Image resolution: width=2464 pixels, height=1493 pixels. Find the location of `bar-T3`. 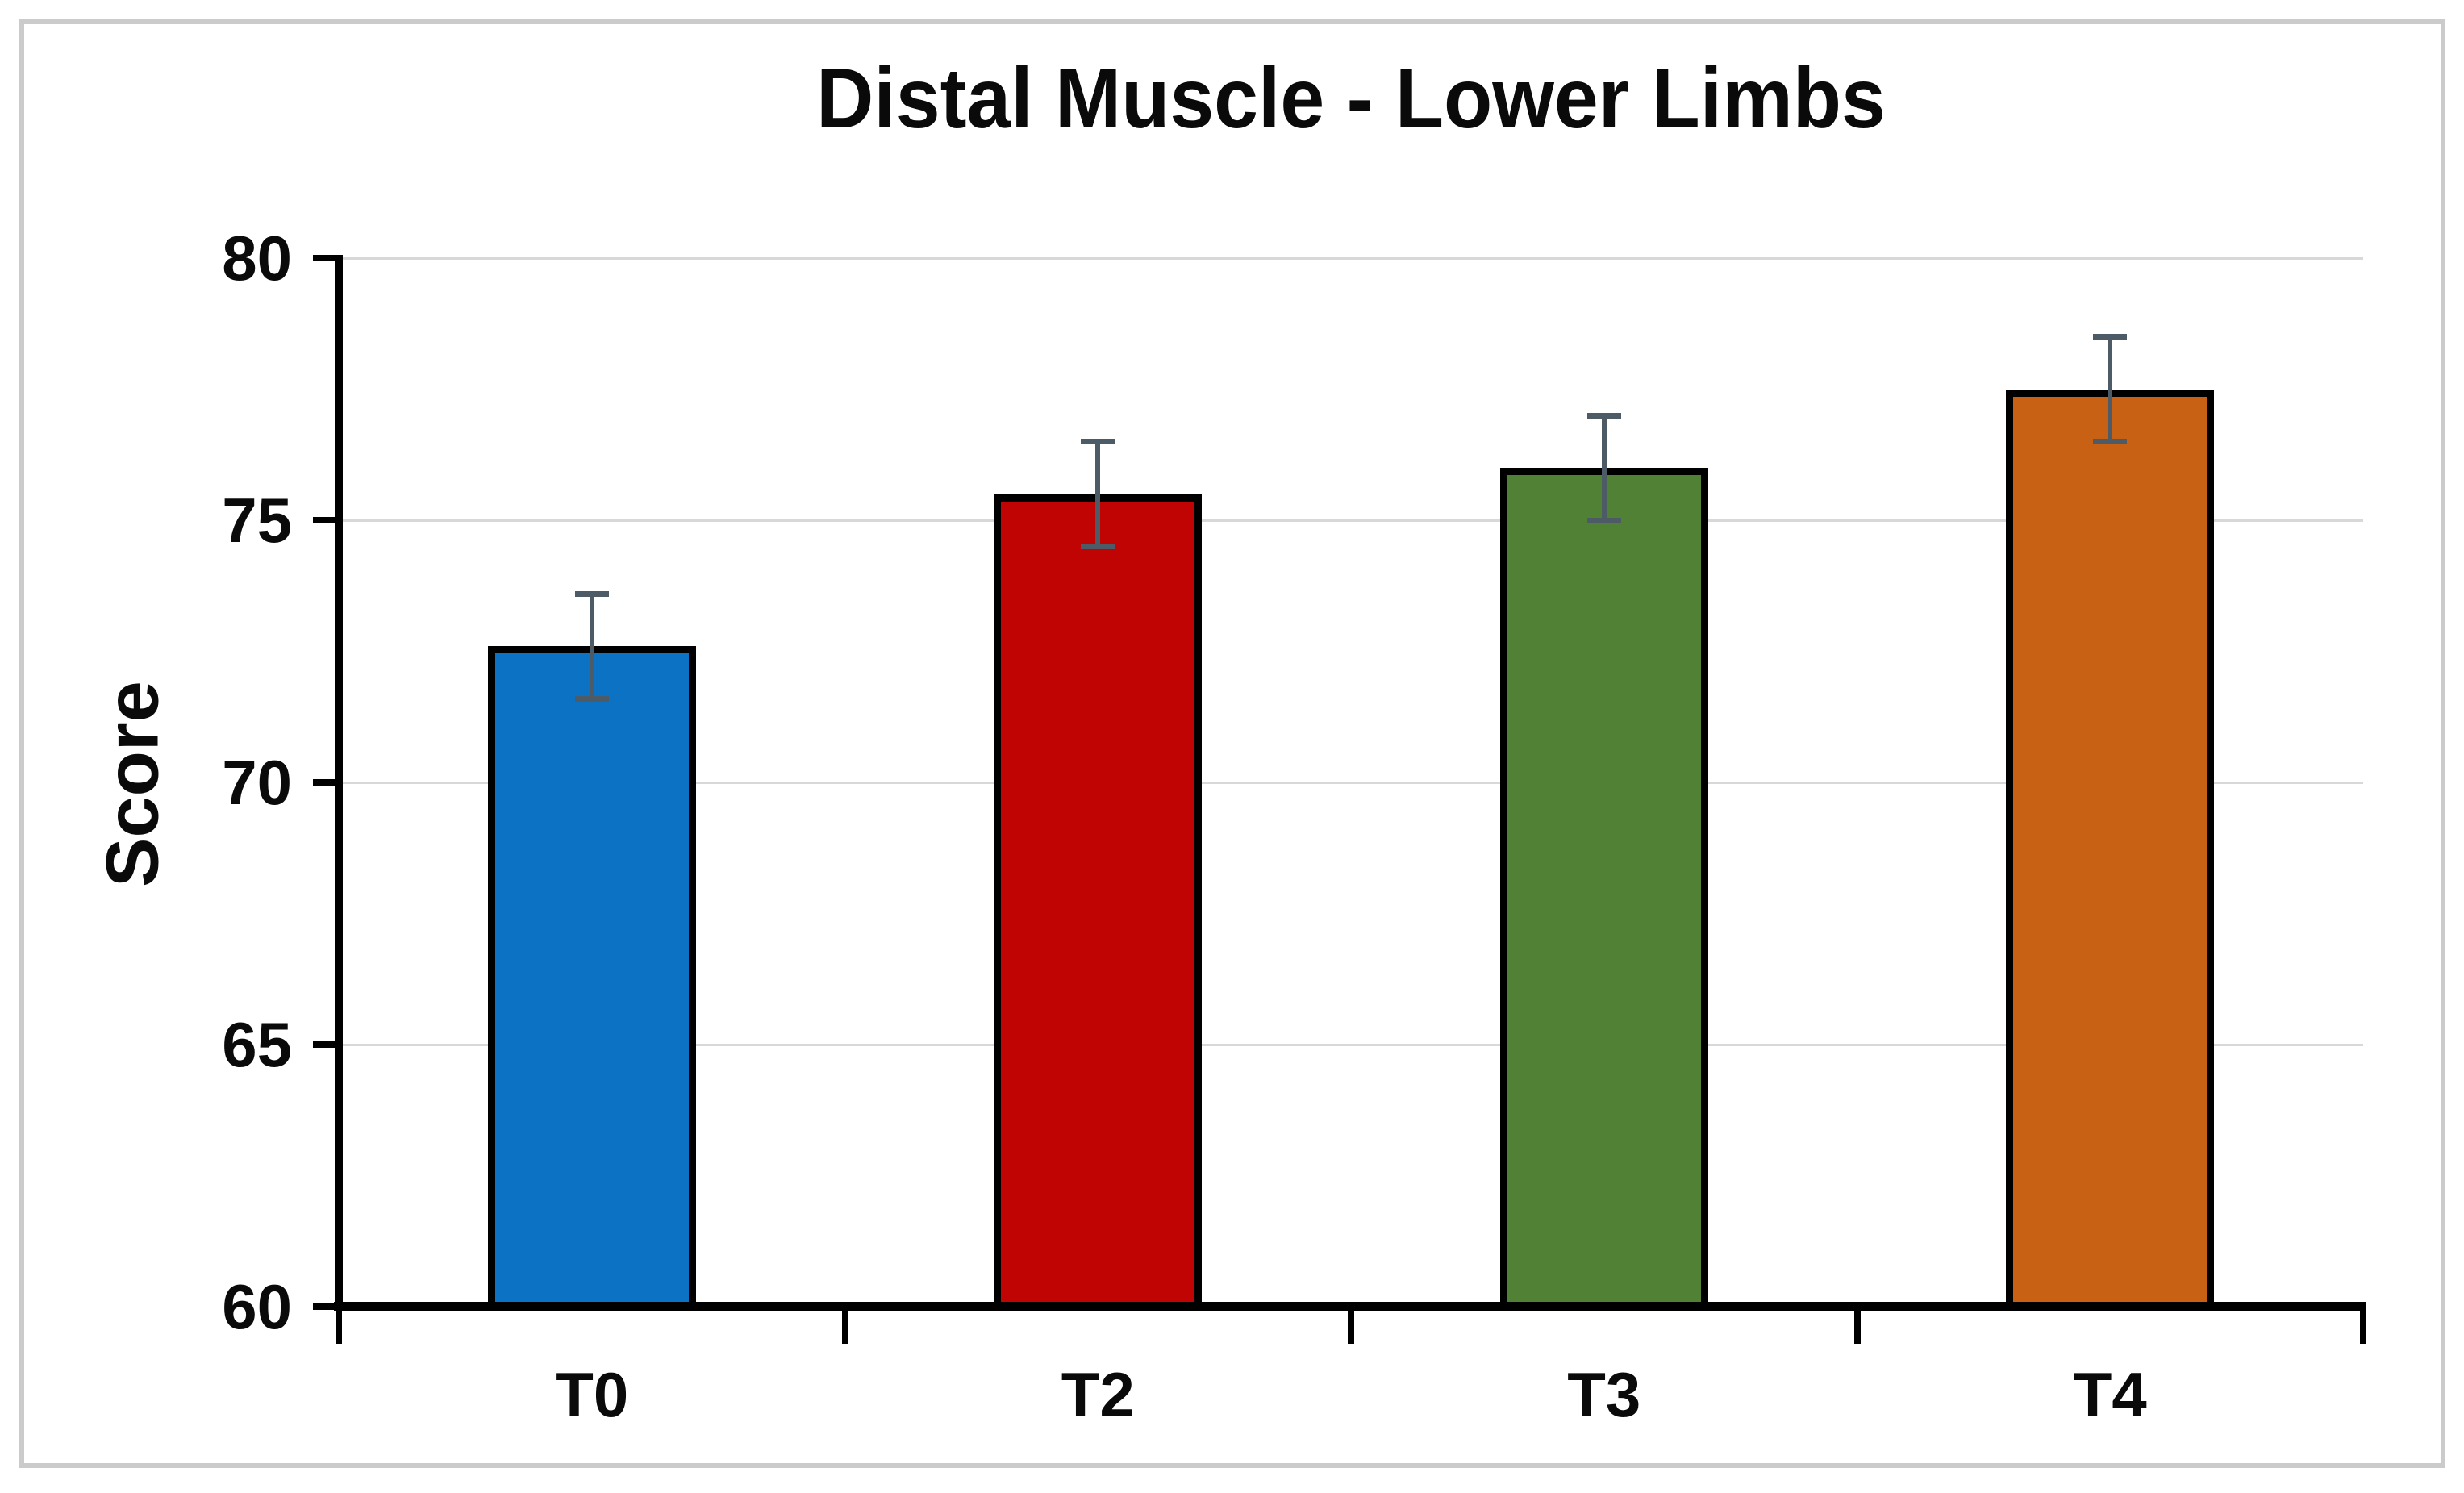

bar-T3 is located at coordinates (1603, 888).